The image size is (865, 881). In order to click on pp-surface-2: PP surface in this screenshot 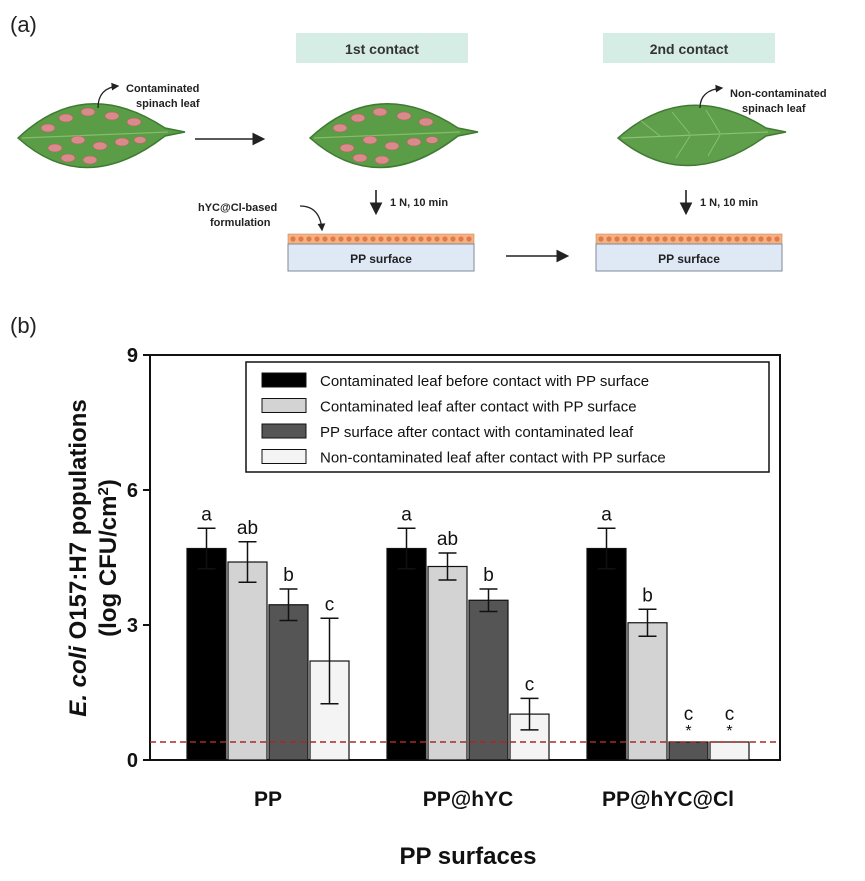, I will do `click(689, 252)`.